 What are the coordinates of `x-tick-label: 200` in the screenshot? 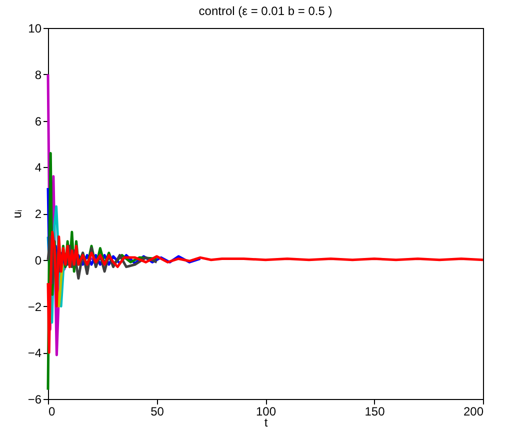 It's located at (473, 411).